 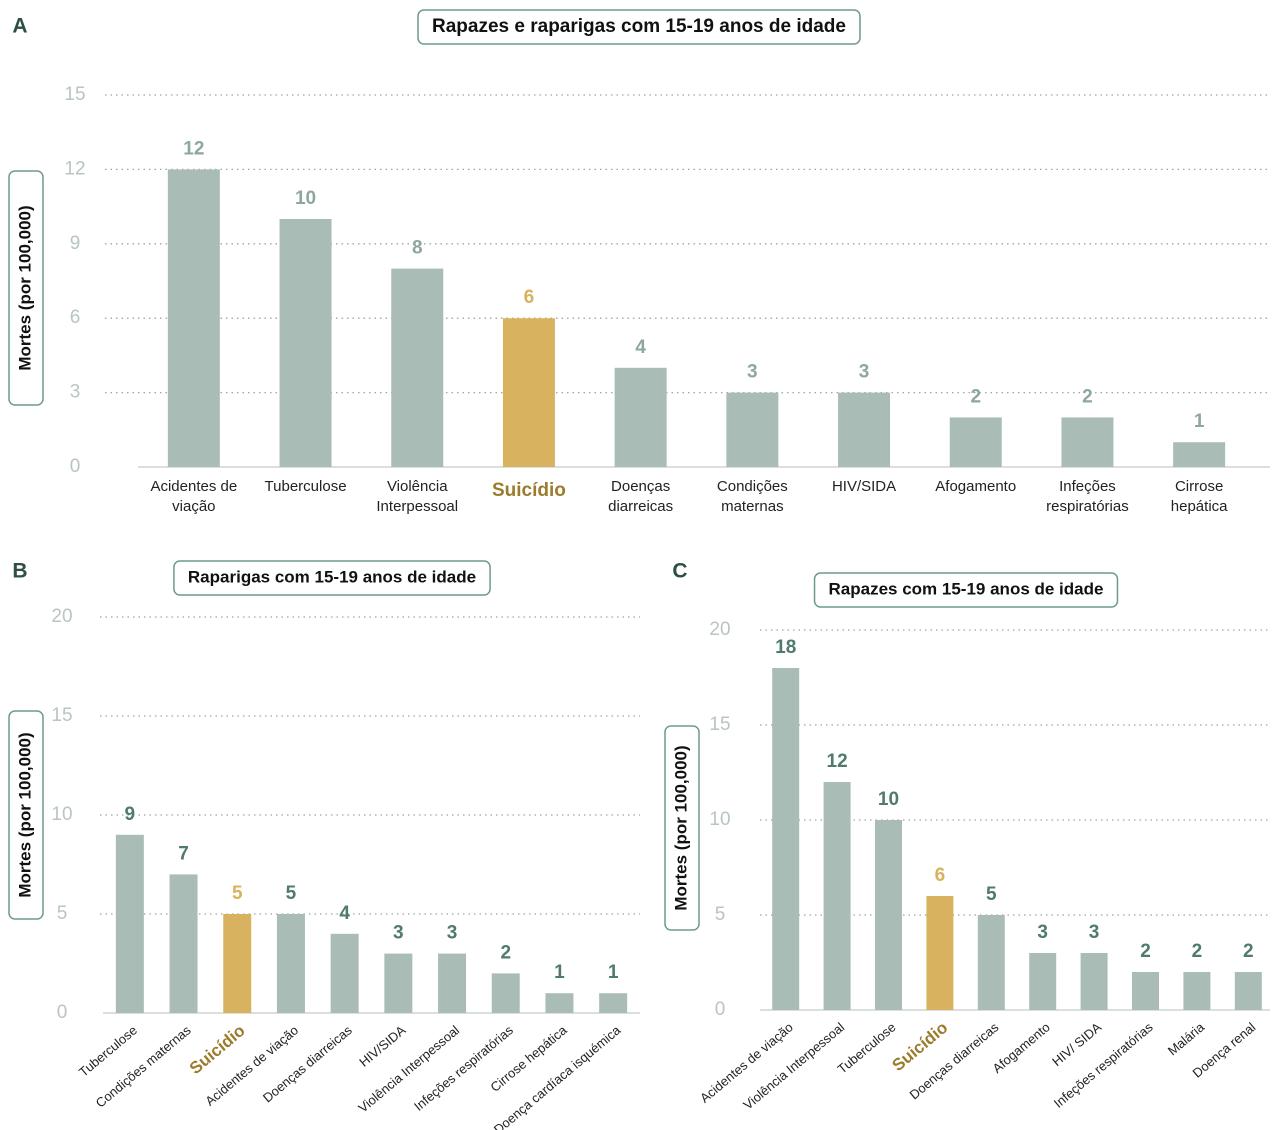 What do you see at coordinates (19, 571) in the screenshot?
I see `panel-letter: B` at bounding box center [19, 571].